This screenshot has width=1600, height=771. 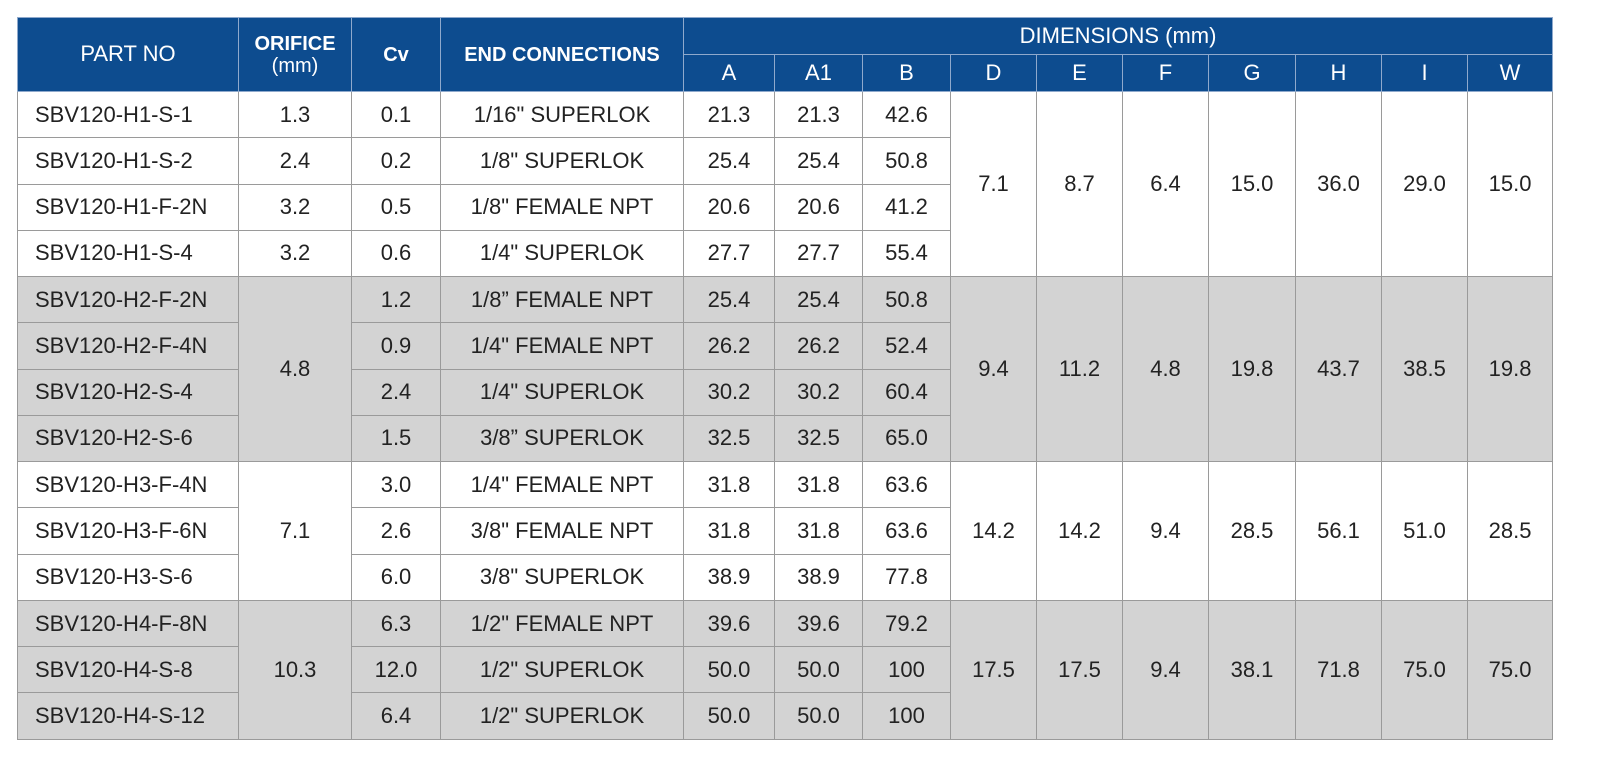 I want to click on b-cell: 42.6, so click(x=906, y=114).